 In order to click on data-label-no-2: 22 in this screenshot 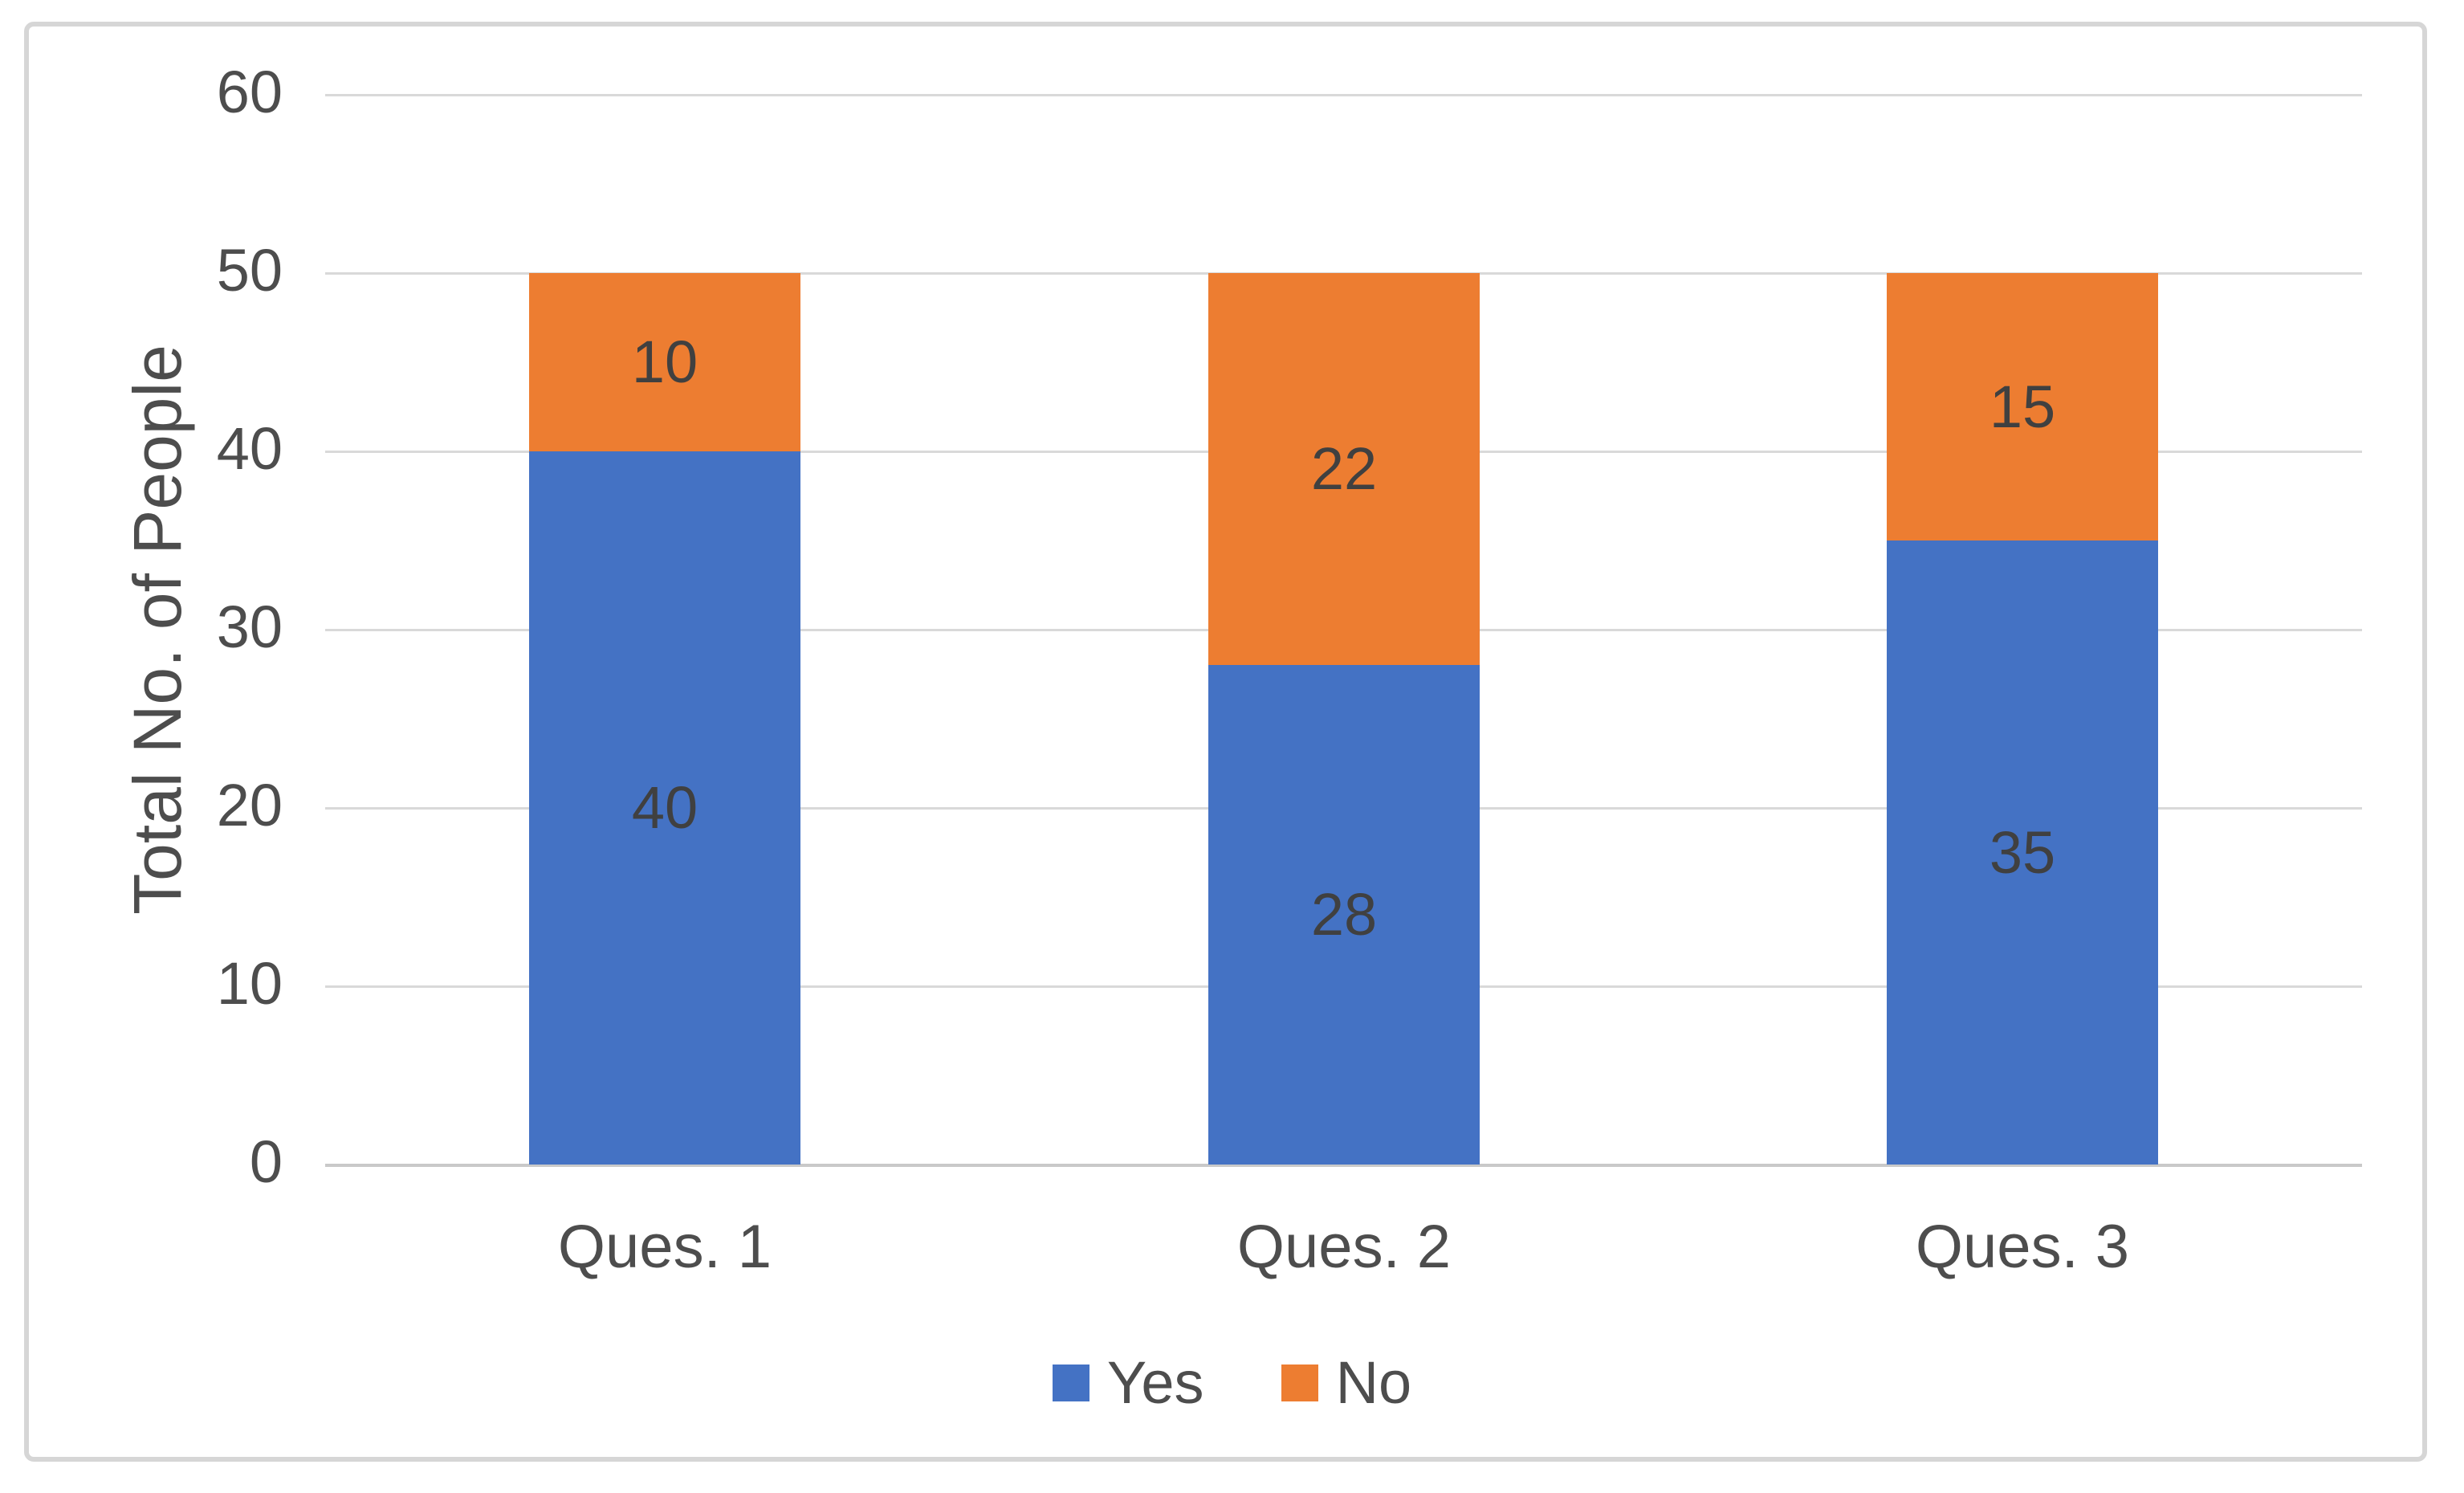, I will do `click(1344, 469)`.